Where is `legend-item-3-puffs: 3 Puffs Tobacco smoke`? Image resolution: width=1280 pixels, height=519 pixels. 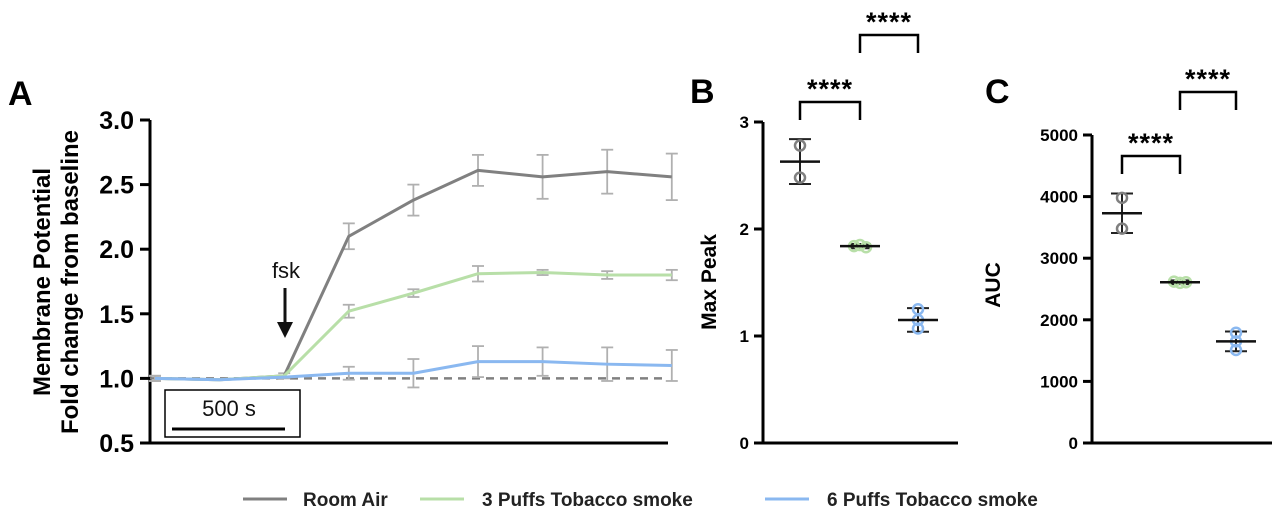 legend-item-3-puffs: 3 Puffs Tobacco smoke is located at coordinates (556, 500).